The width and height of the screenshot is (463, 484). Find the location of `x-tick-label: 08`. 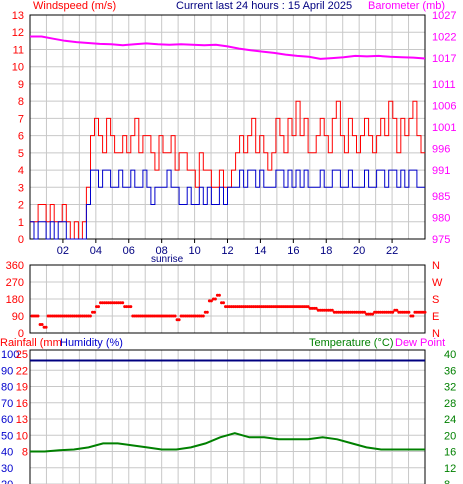

x-tick-label: 08 is located at coordinates (162, 251).